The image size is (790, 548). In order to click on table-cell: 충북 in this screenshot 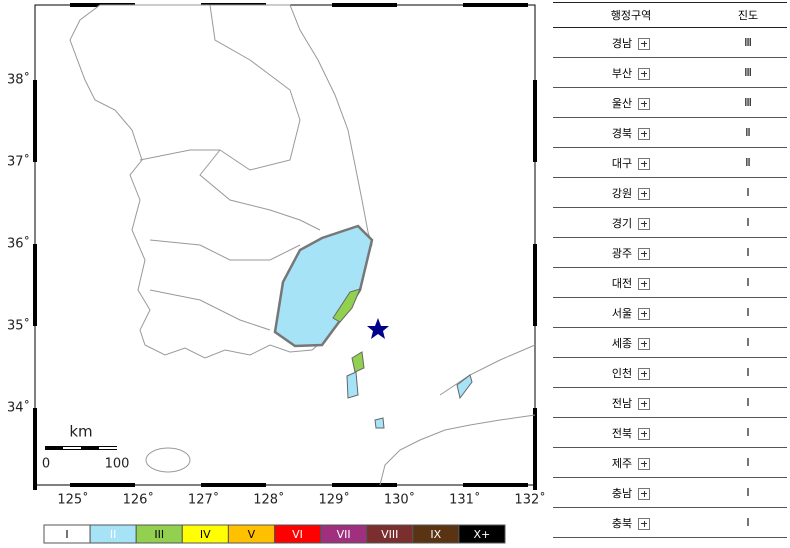, I will do `click(631, 522)`.